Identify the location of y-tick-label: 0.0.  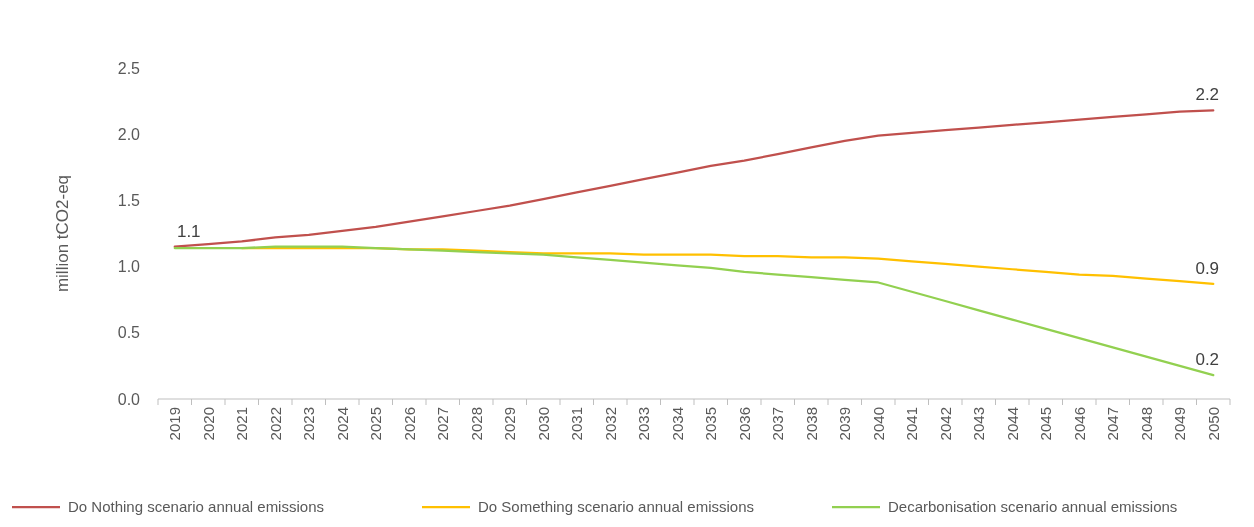
(129, 399).